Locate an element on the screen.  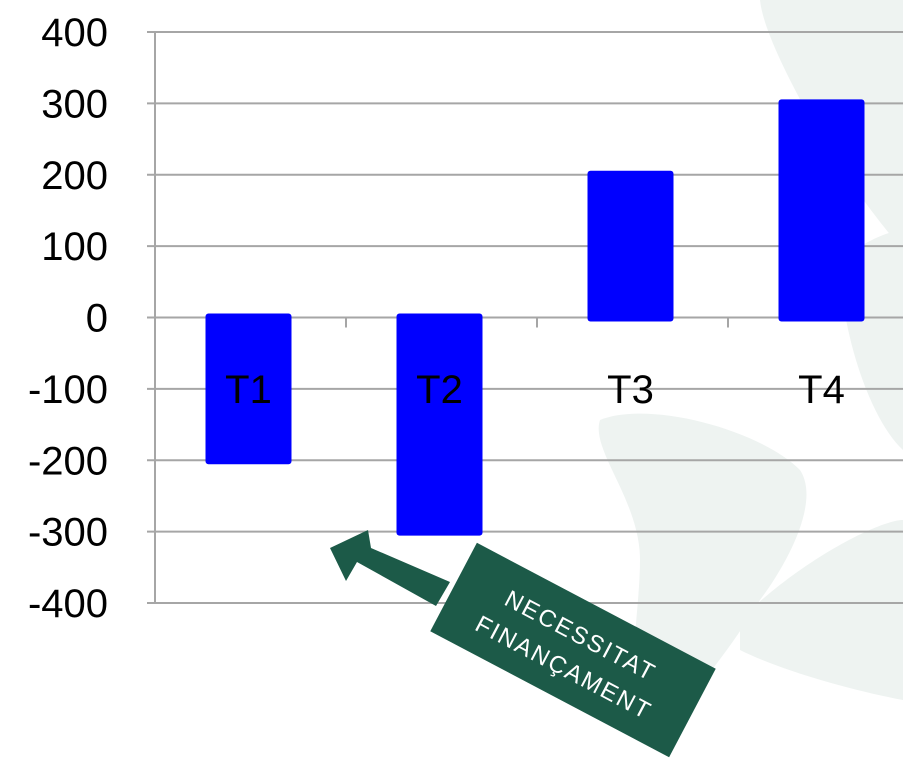
bar-t1 is located at coordinates (248, 389).